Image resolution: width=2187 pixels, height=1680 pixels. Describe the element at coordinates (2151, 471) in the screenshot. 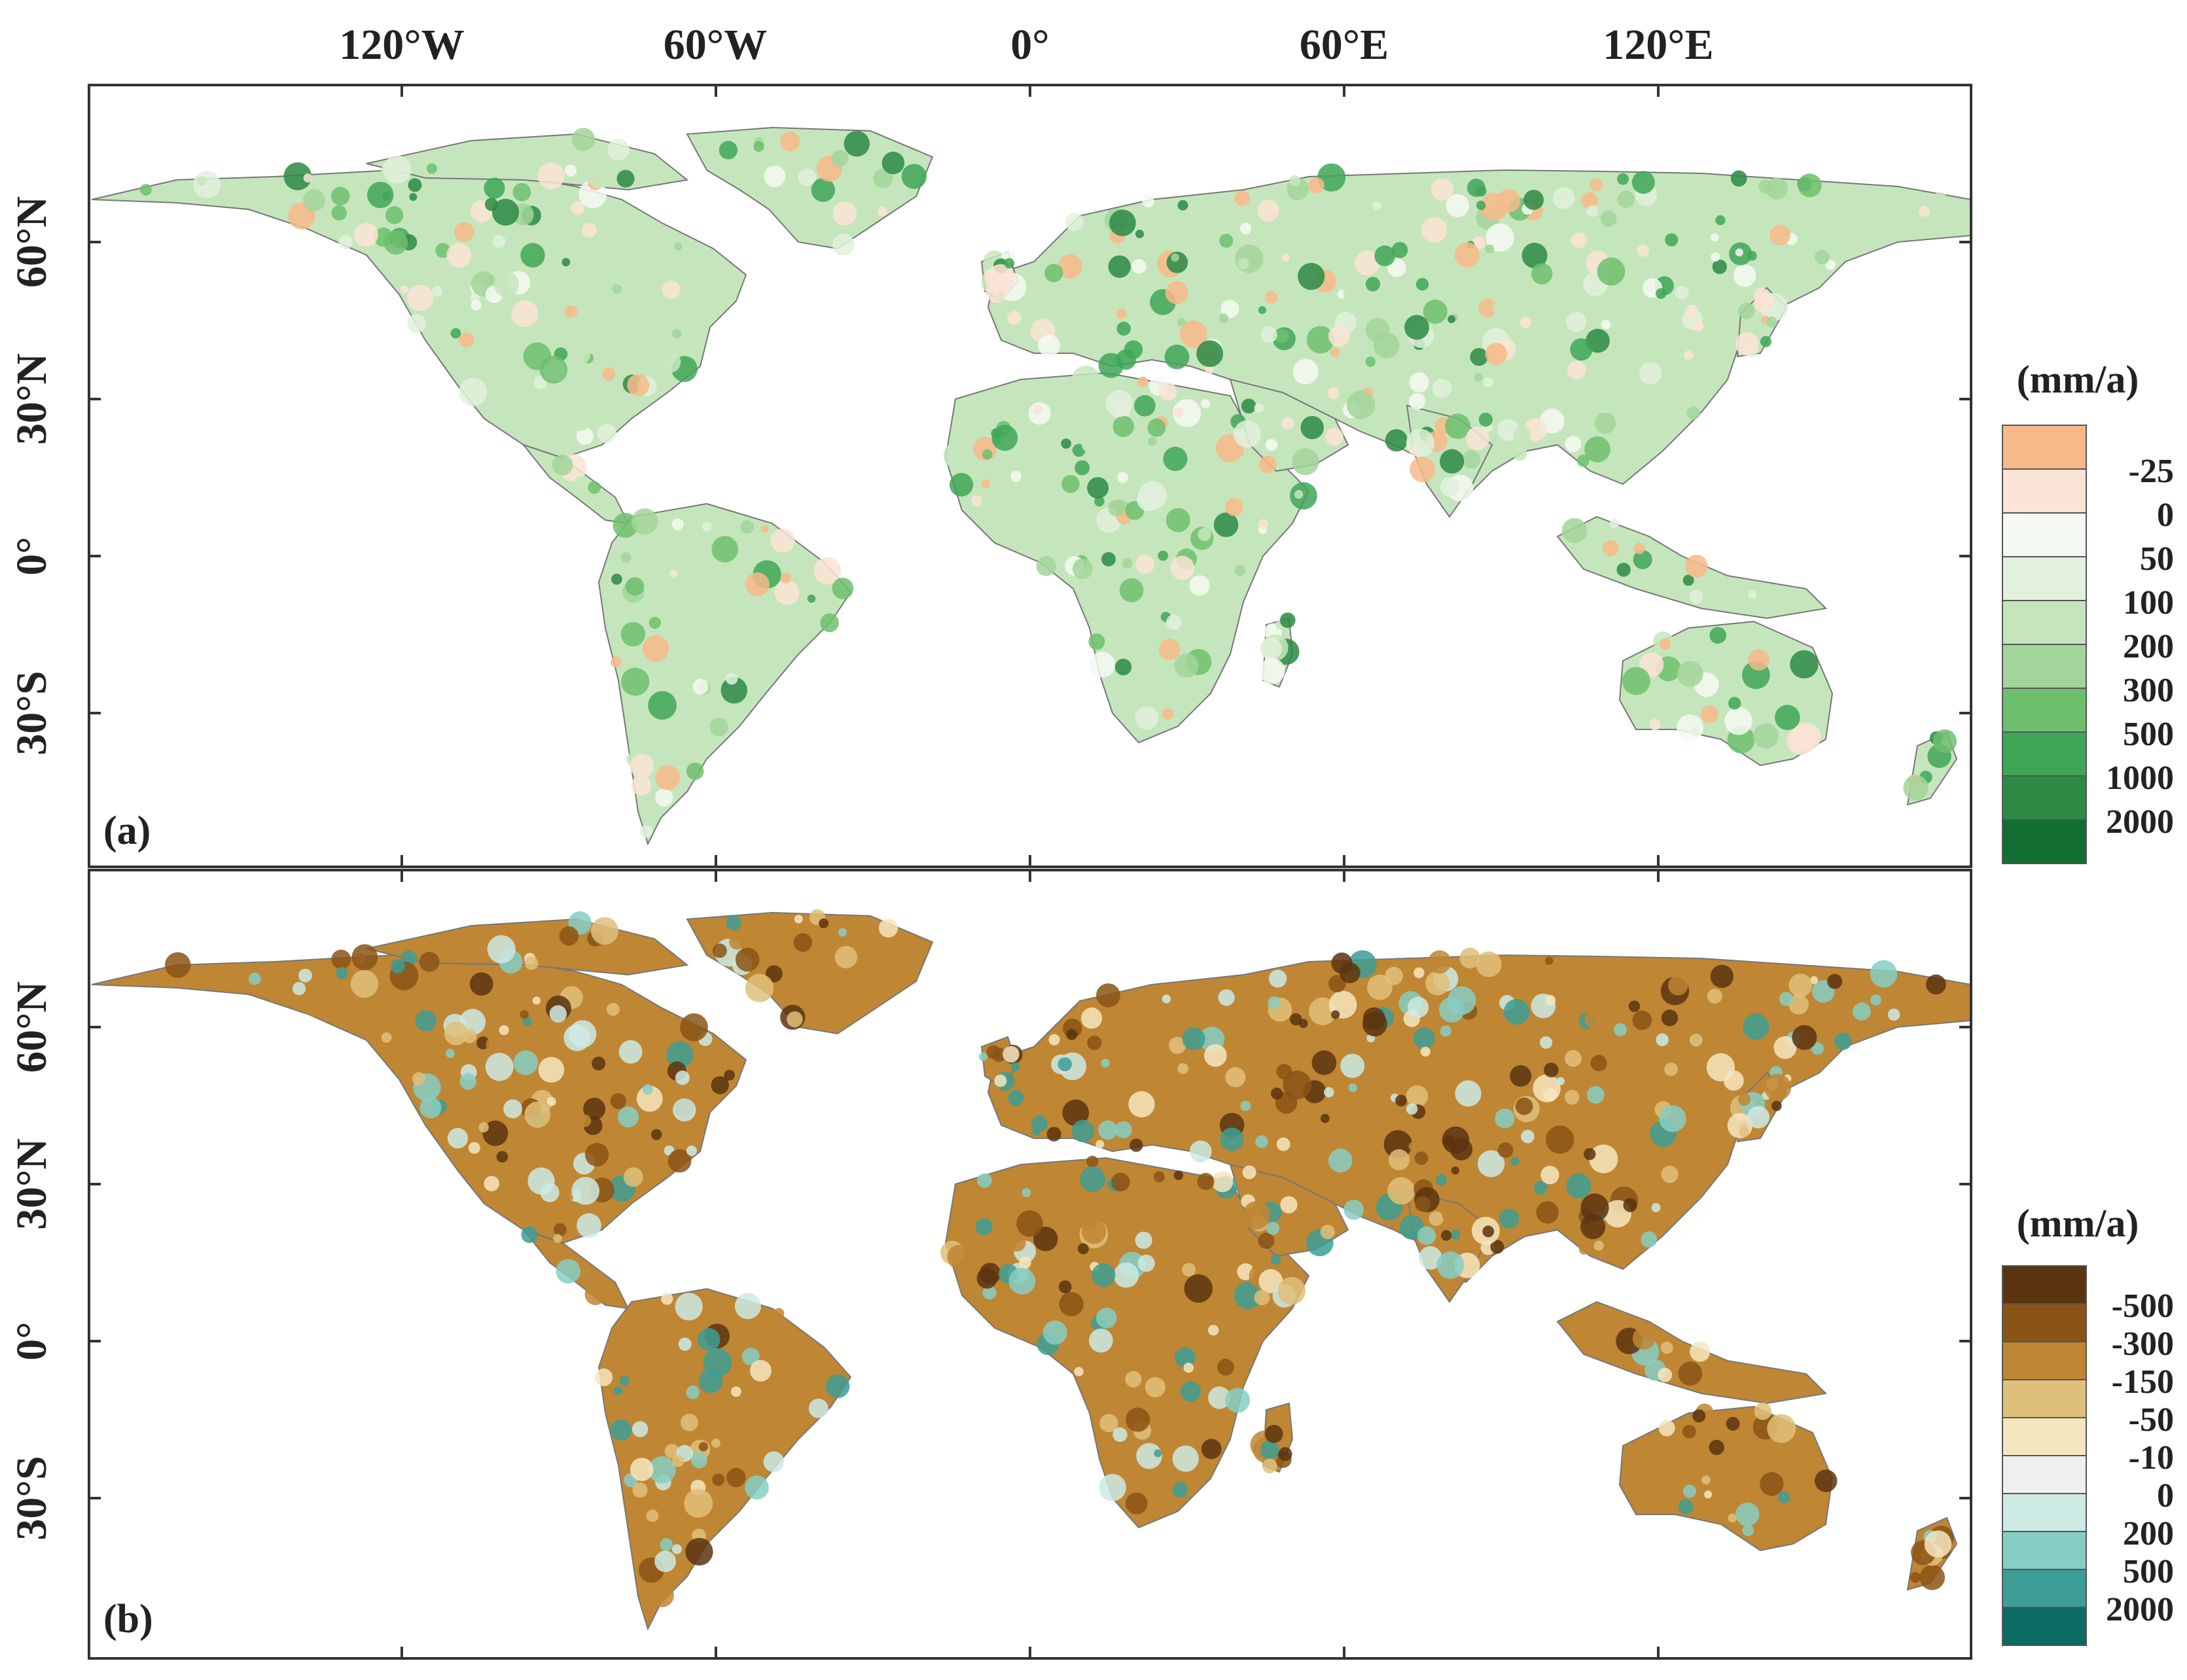

I see `legend-tick-label: -25` at that location.